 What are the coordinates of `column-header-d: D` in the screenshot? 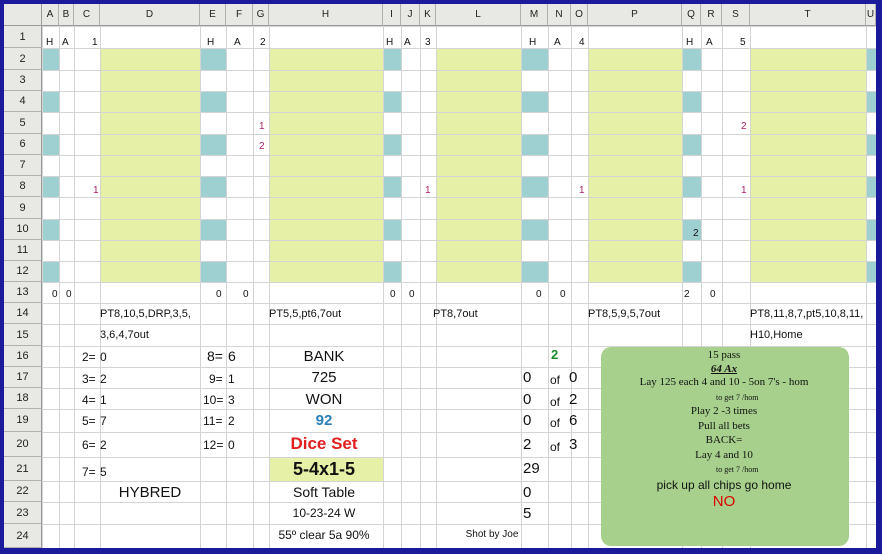 It's located at (150, 15).